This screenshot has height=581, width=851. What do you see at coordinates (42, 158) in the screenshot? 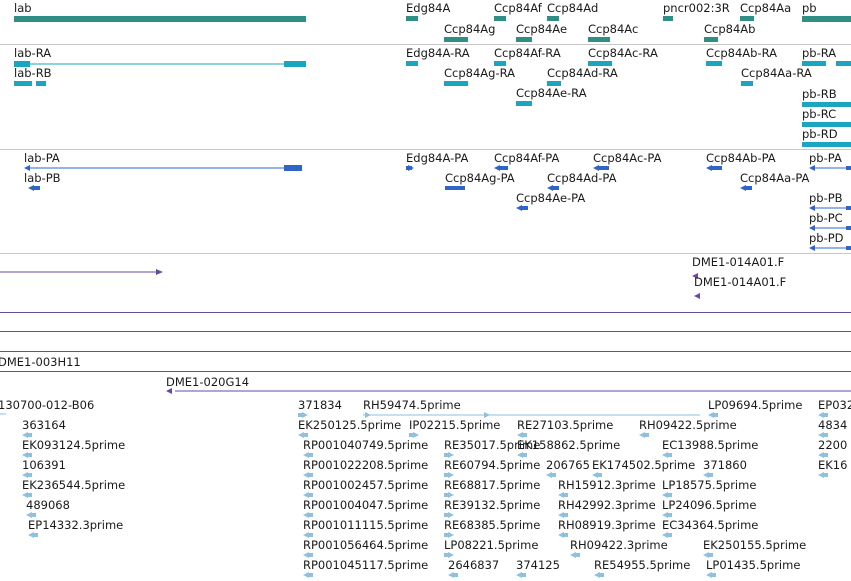
I see `feature-label: lab-PA` at bounding box center [42, 158].